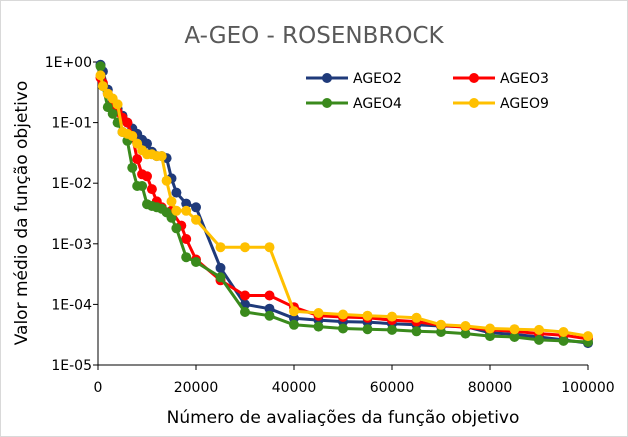 This screenshot has width=628, height=437. What do you see at coordinates (524, 79) in the screenshot?
I see `legend-label: AGEO3` at bounding box center [524, 79].